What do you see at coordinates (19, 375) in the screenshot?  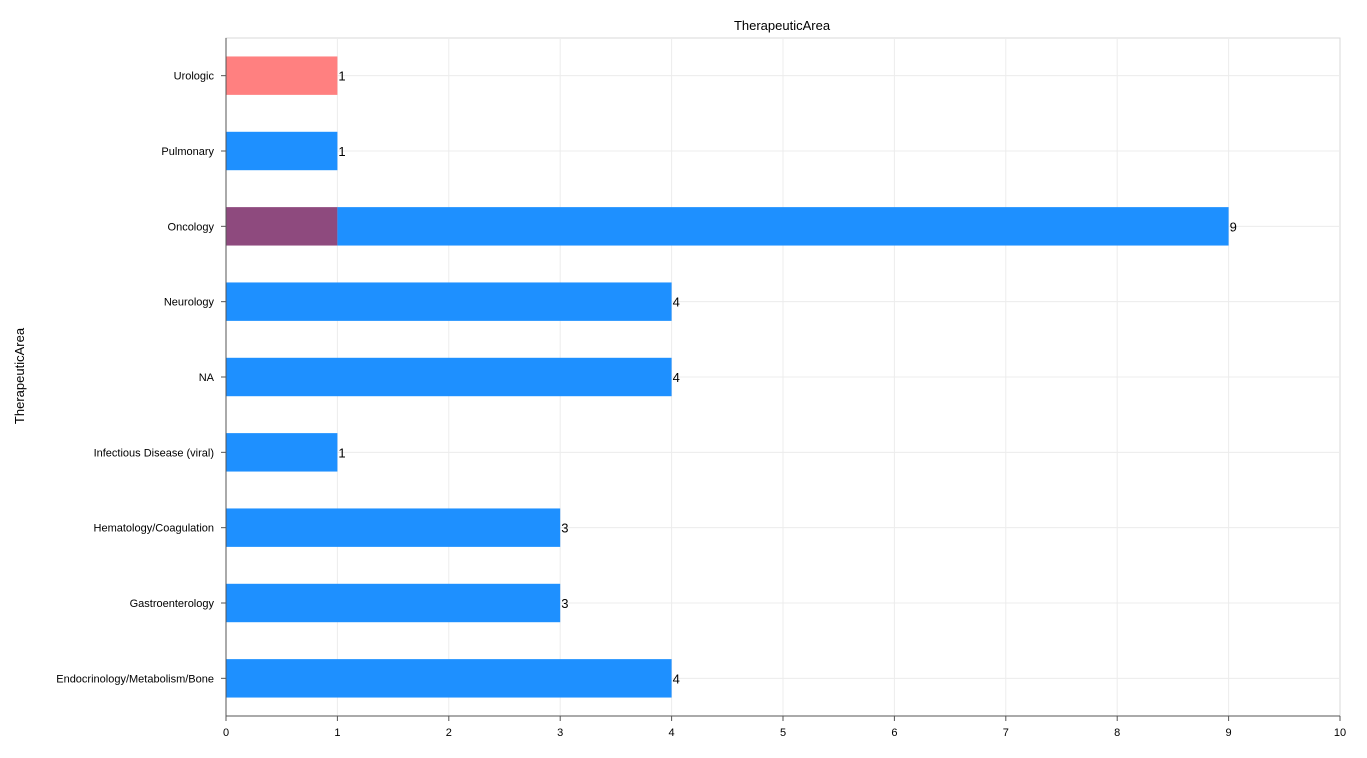 I see `y-axis-label: TherapeuticArea` at bounding box center [19, 375].